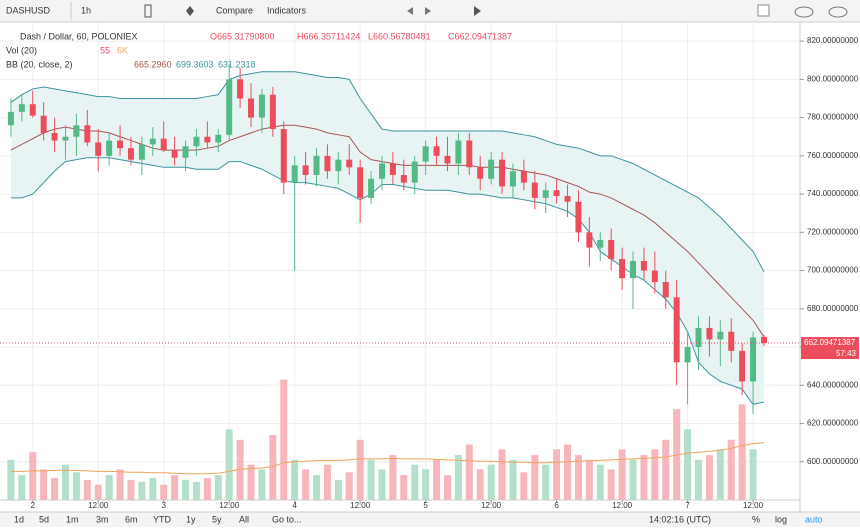 The height and width of the screenshot is (532, 860). Describe the element at coordinates (556, 505) in the screenshot. I see `x-tick-label: 6` at that location.